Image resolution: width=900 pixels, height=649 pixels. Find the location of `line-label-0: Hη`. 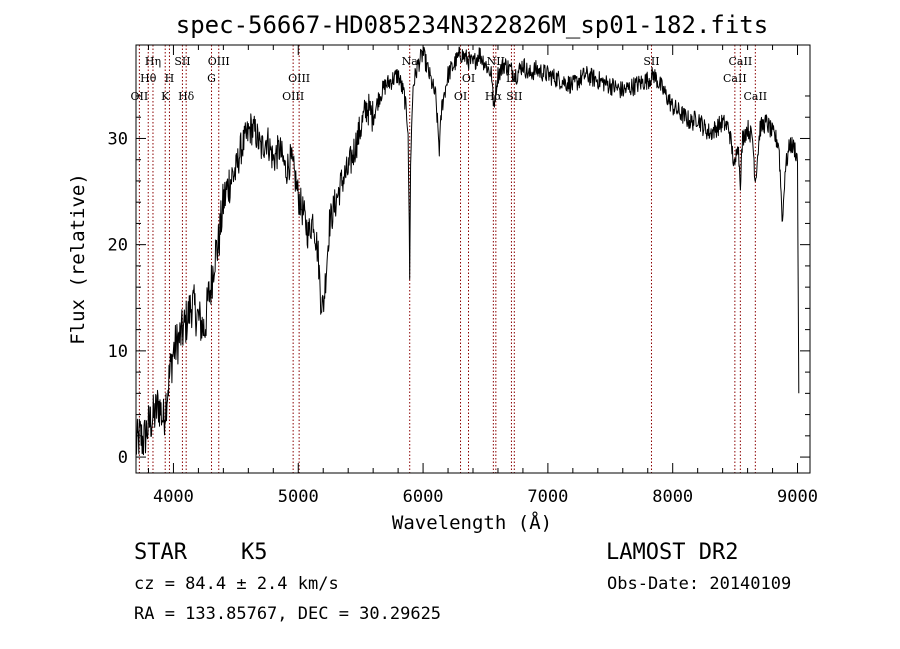

line-label-0: Hη is located at coordinates (153, 61).